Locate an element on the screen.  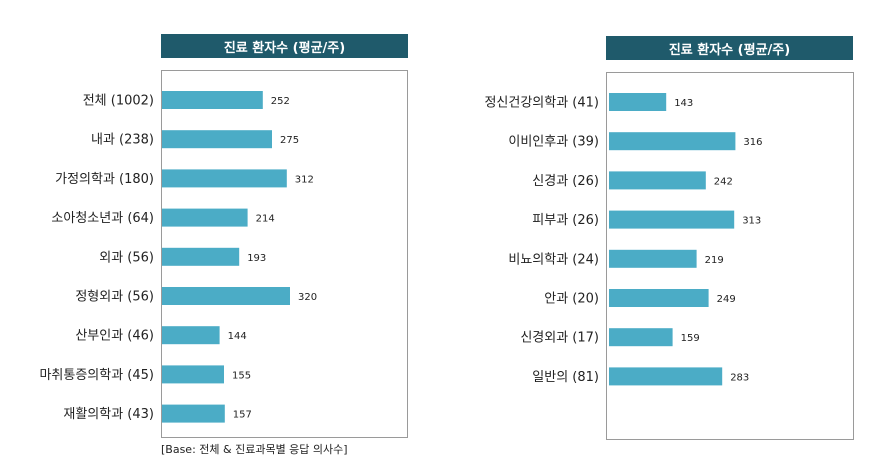
right-category-label: 신경과 (26) is located at coordinates (565, 181).